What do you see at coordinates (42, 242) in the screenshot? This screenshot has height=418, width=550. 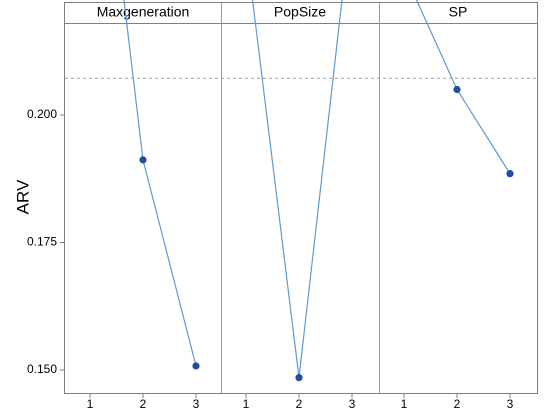 I see `y-tick-label: 0.175` at bounding box center [42, 242].